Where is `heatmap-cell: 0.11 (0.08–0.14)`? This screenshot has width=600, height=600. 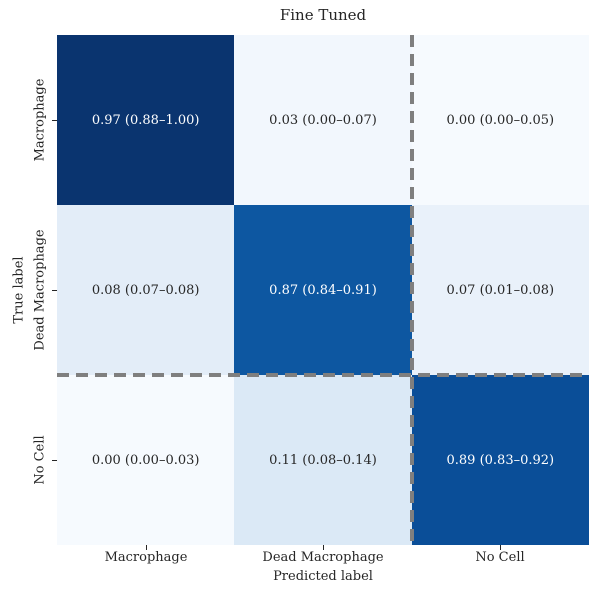
heatmap-cell: 0.11 (0.08–0.14) is located at coordinates (323, 460).